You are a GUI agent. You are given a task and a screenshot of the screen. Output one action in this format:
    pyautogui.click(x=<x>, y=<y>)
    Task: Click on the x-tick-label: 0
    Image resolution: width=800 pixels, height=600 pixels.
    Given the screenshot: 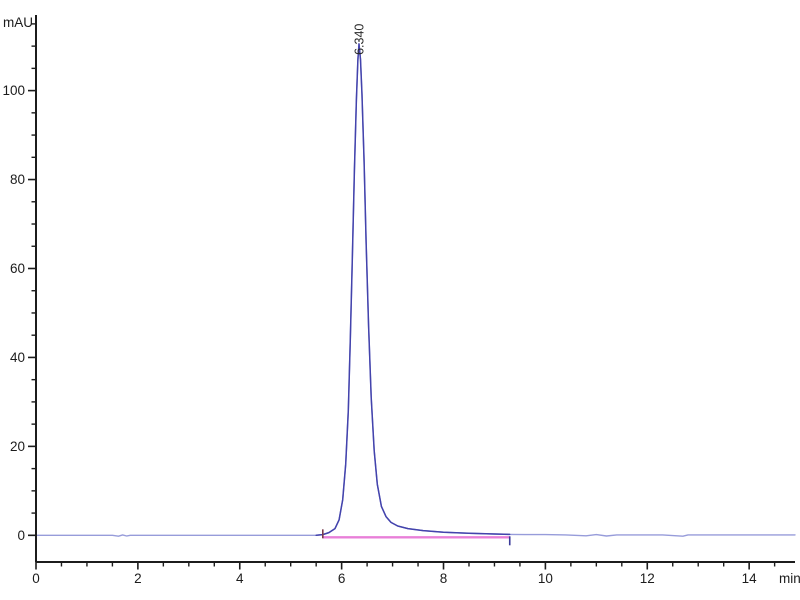 What is the action you would take?
    pyautogui.click(x=36, y=578)
    